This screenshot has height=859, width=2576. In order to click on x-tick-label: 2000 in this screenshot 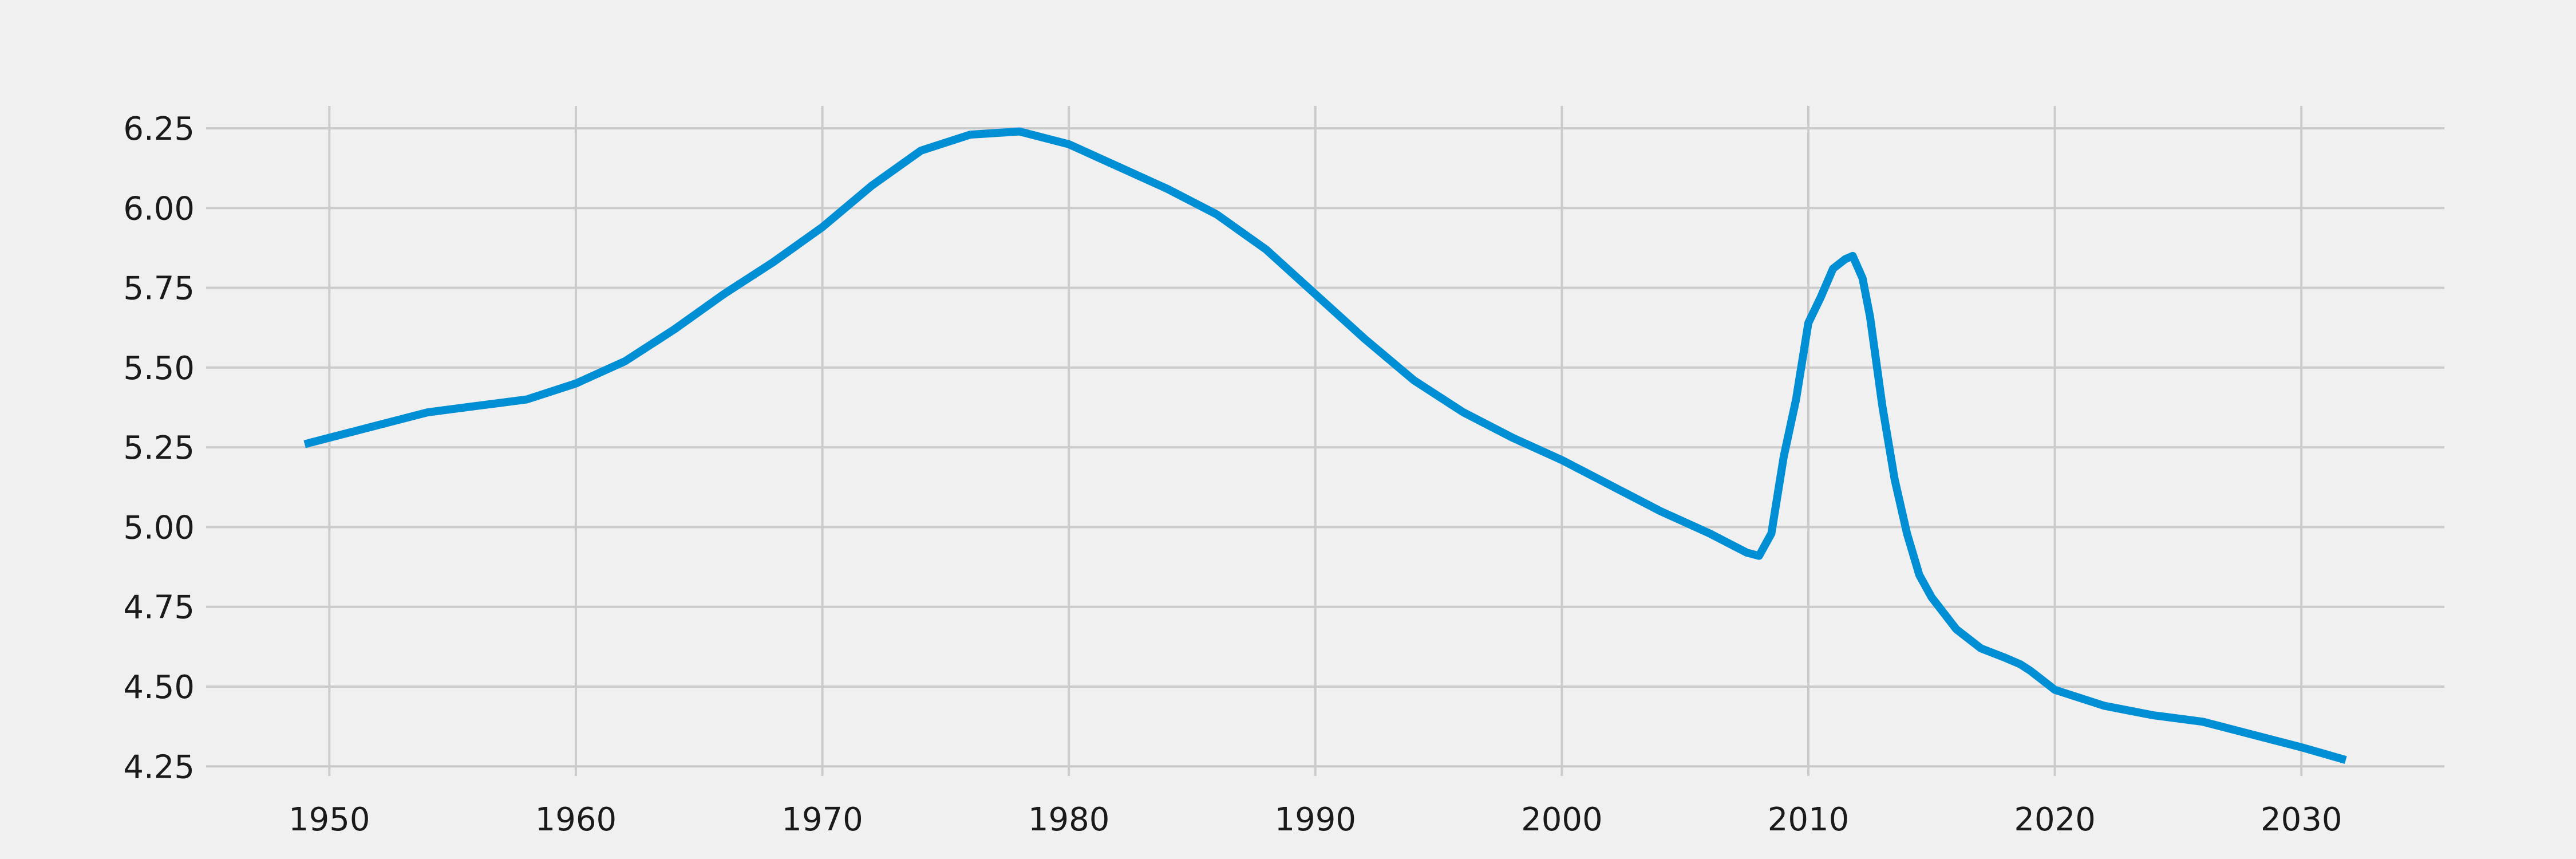, I will do `click(1562, 819)`.